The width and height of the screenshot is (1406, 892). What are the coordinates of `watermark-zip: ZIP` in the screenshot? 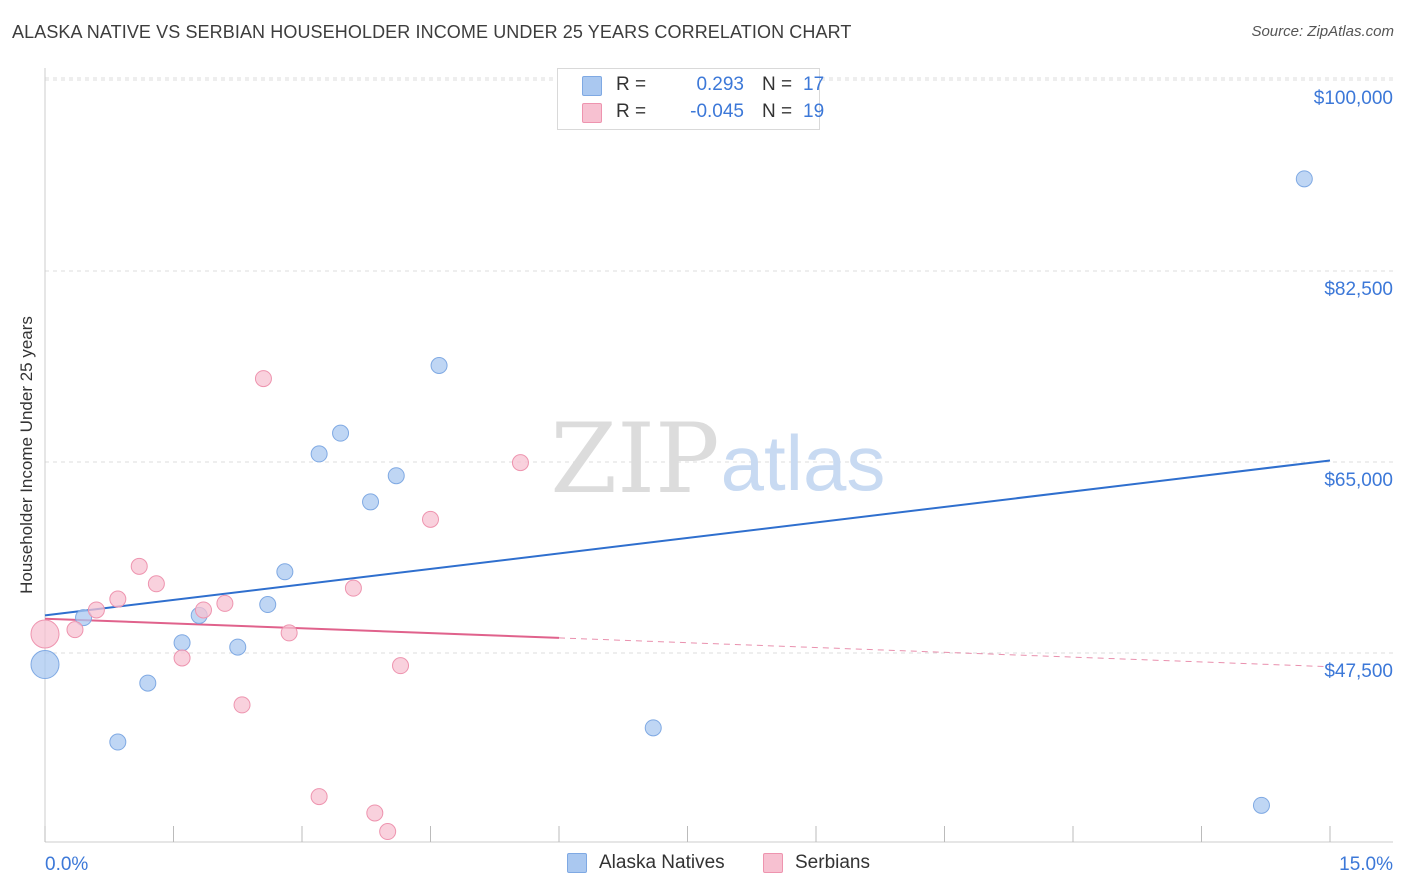 It's located at (634, 459).